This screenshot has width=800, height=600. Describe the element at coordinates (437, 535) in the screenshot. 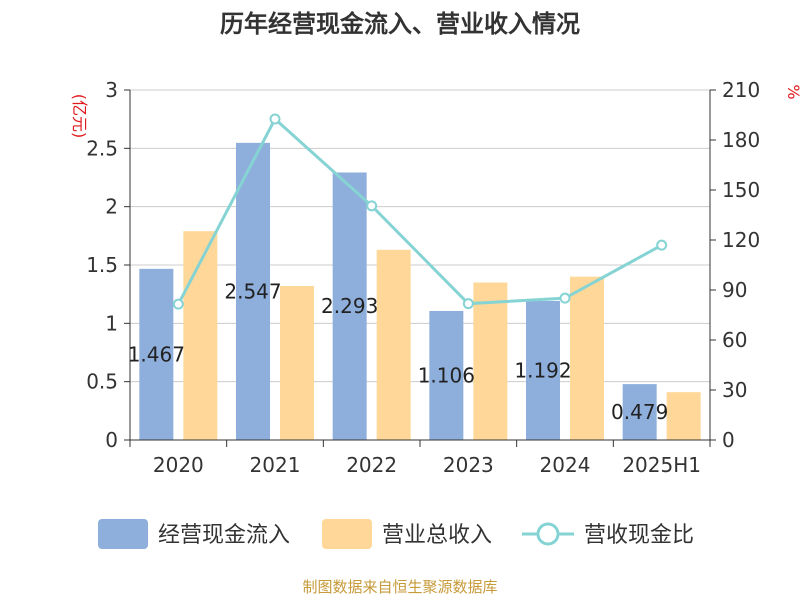

I see `legend-label-revenue: 营业总收入` at that location.